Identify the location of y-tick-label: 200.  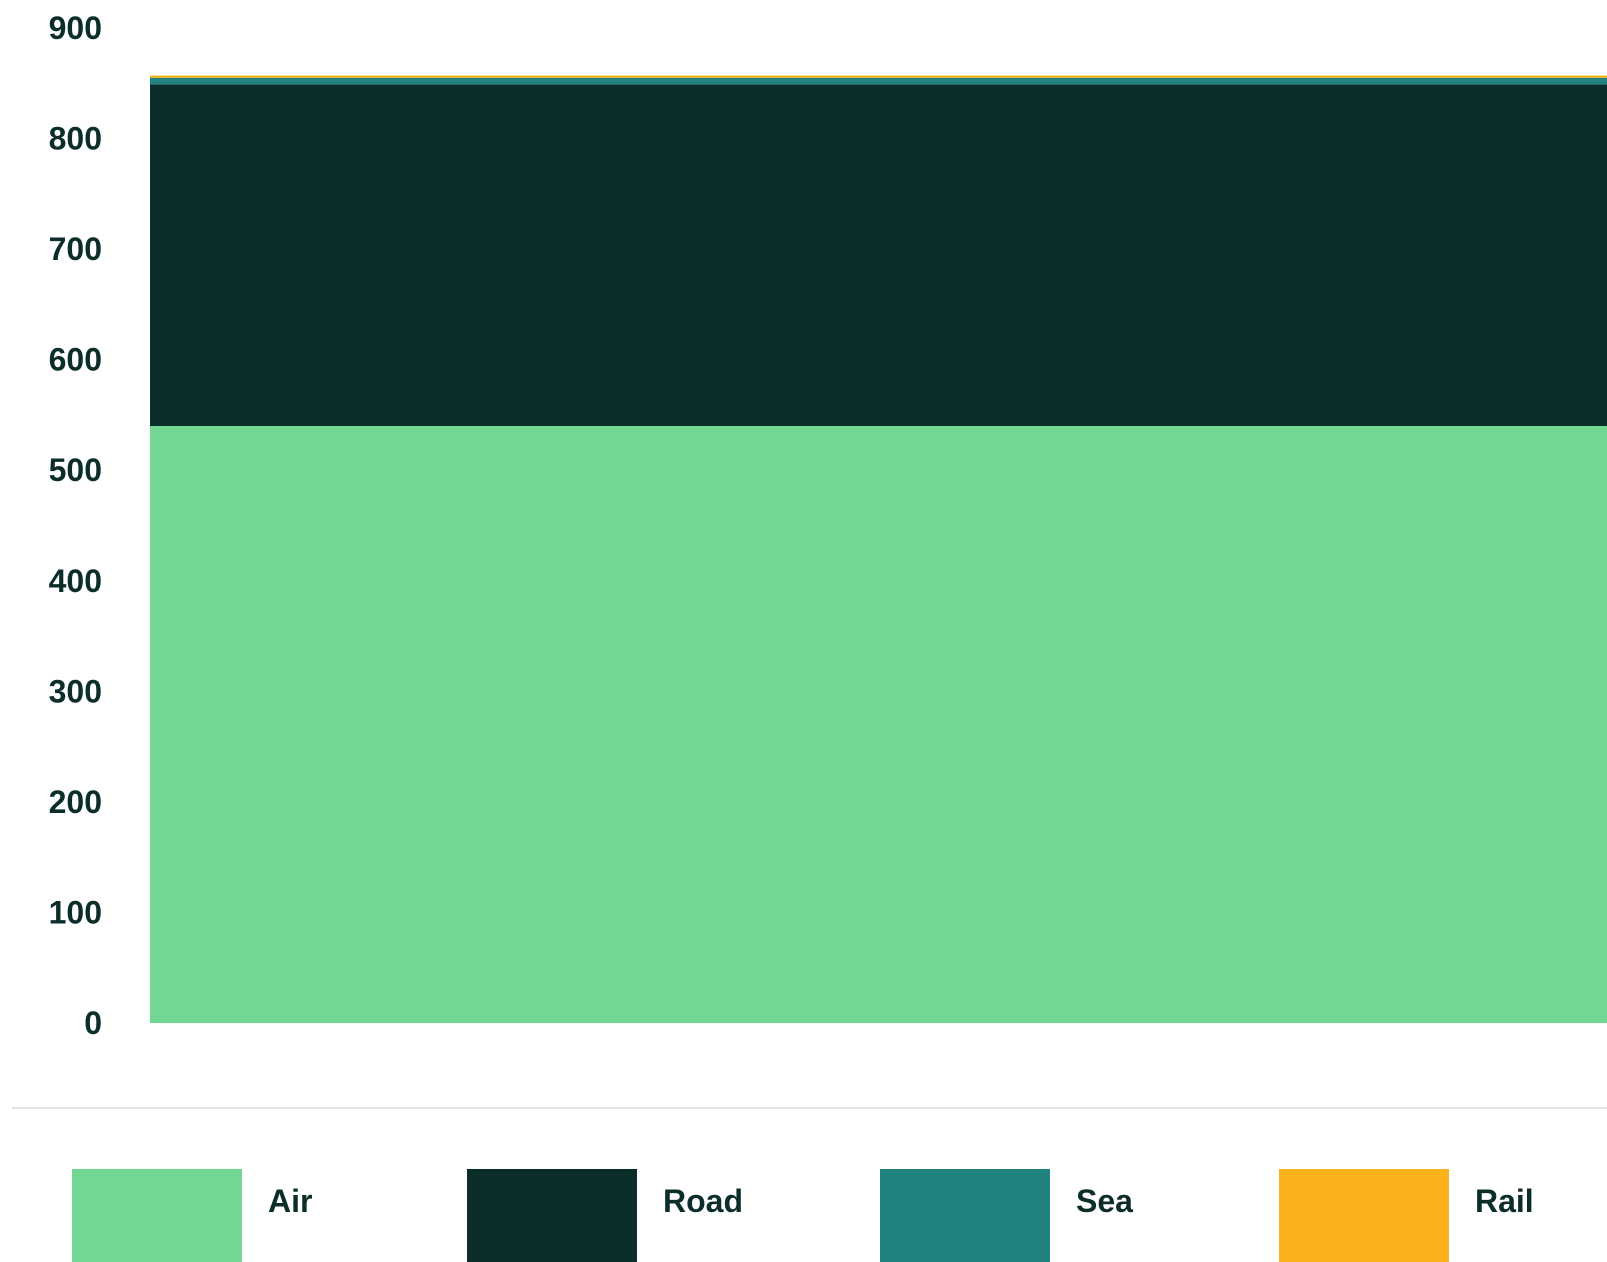
(75, 802).